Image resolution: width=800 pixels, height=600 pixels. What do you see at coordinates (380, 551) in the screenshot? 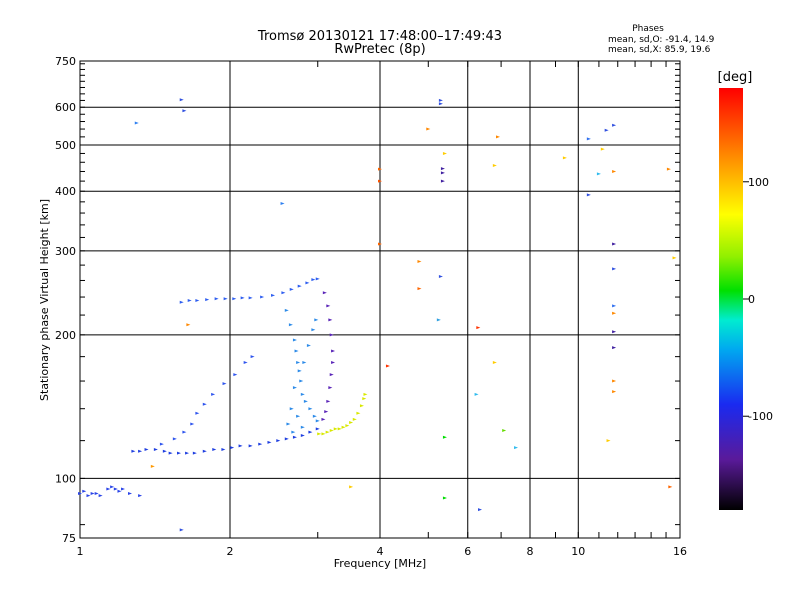
I see `x-tick-label: 4` at bounding box center [380, 551].